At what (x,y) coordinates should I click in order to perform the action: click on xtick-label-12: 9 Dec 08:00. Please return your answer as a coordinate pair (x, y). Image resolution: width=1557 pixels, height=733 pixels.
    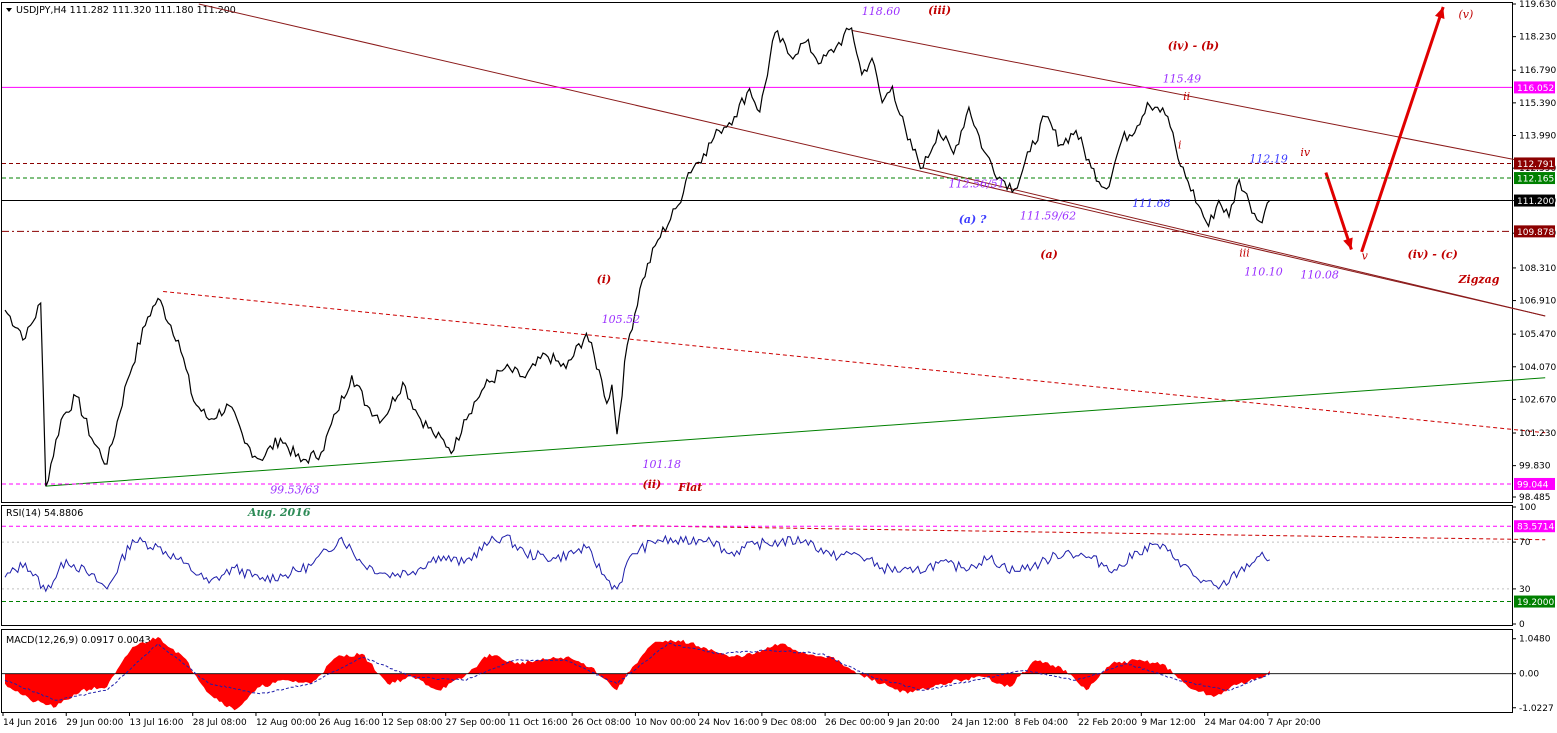
    Looking at the image, I should click on (789, 723).